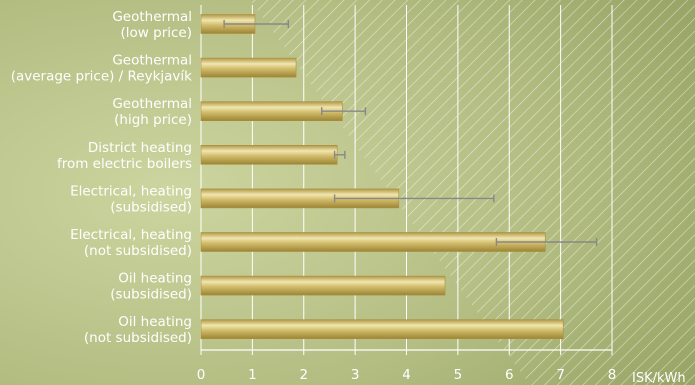 Image resolution: width=695 pixels, height=385 pixels. Describe the element at coordinates (659, 378) in the screenshot. I see `x-axis-label: ISK/kWh` at that location.